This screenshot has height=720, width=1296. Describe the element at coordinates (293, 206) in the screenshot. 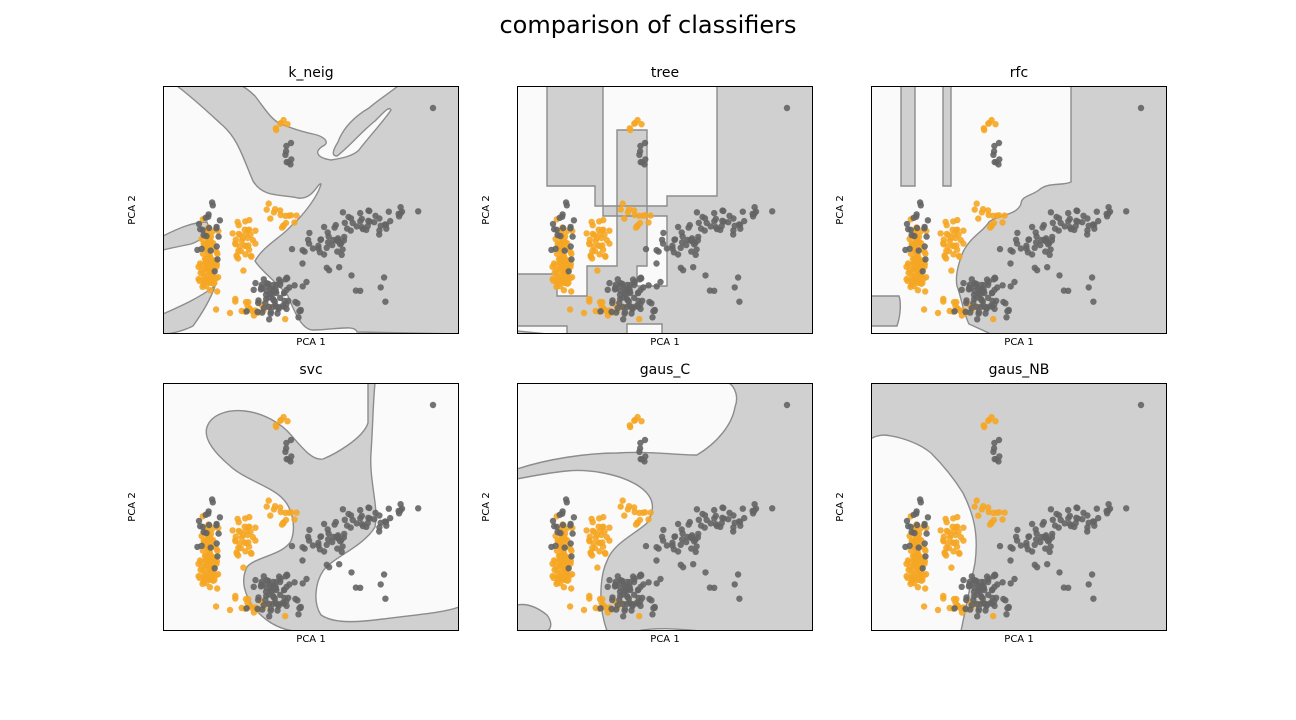

I see `subplot-k-neig: k_neig PCA 1 PCA 2` at that location.